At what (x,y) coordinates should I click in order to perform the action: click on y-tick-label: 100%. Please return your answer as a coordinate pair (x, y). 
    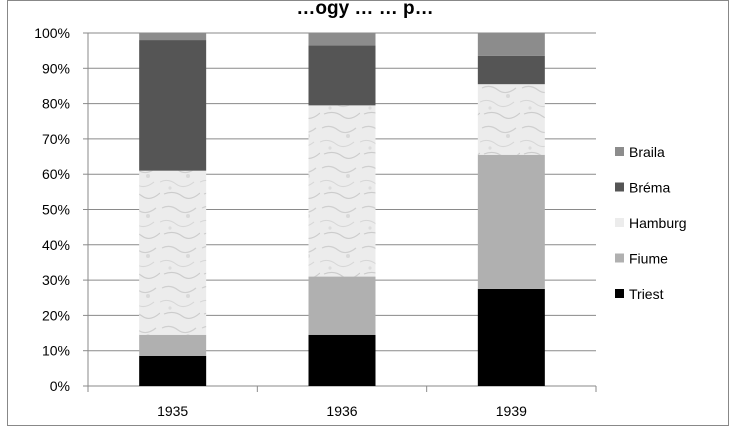
    Looking at the image, I should click on (52, 33).